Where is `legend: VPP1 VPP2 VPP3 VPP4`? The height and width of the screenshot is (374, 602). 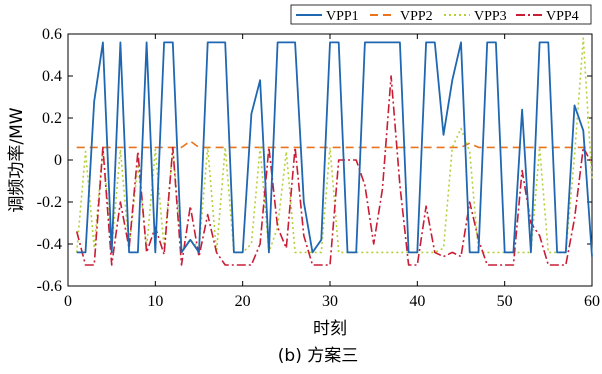 legend: VPP1 VPP2 VPP3 VPP4 is located at coordinates (441, 14).